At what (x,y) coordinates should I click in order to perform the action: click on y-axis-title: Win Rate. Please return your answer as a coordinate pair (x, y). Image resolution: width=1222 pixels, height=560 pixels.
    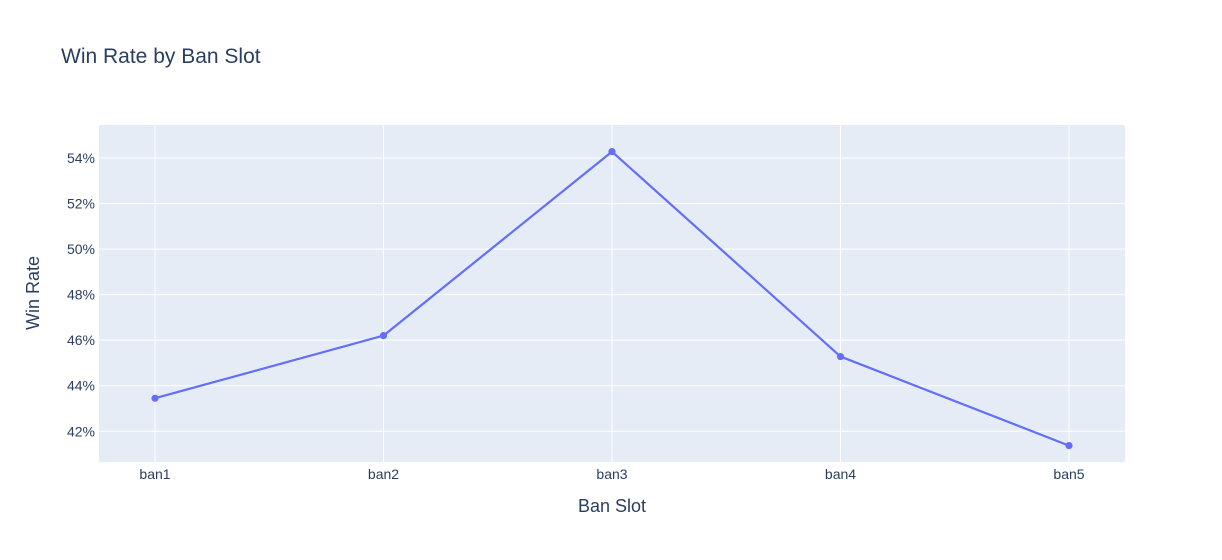
    Looking at the image, I should click on (33, 293).